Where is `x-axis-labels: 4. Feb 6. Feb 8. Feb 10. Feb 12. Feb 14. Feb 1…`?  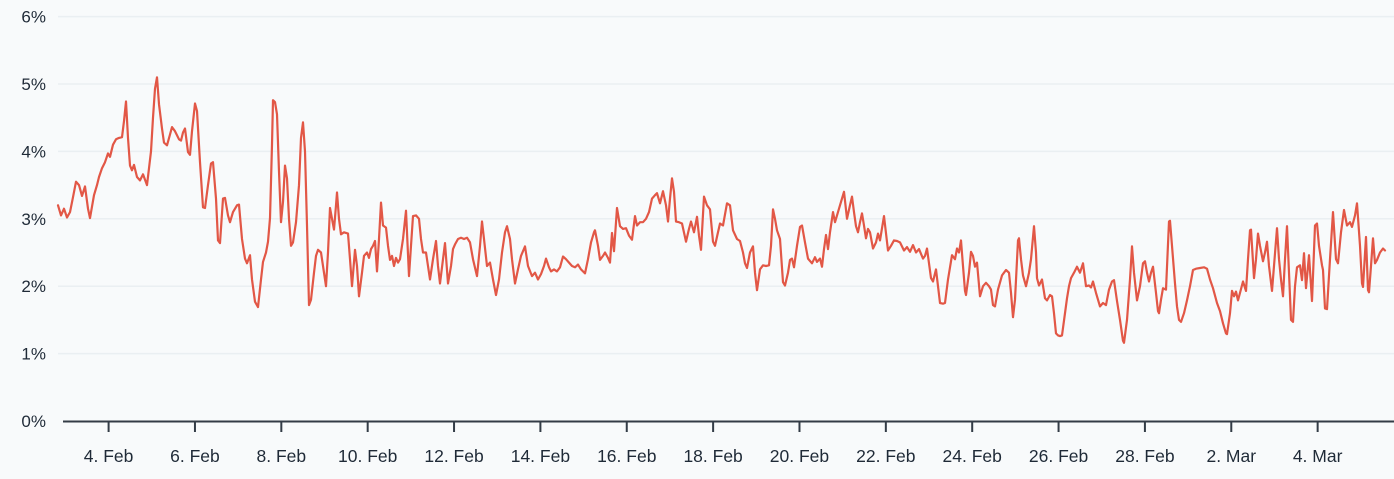 x-axis-labels: 4. Feb 6. Feb 8. Feb 10. Feb 12. Feb 14. Feb 1… is located at coordinates (713, 456).